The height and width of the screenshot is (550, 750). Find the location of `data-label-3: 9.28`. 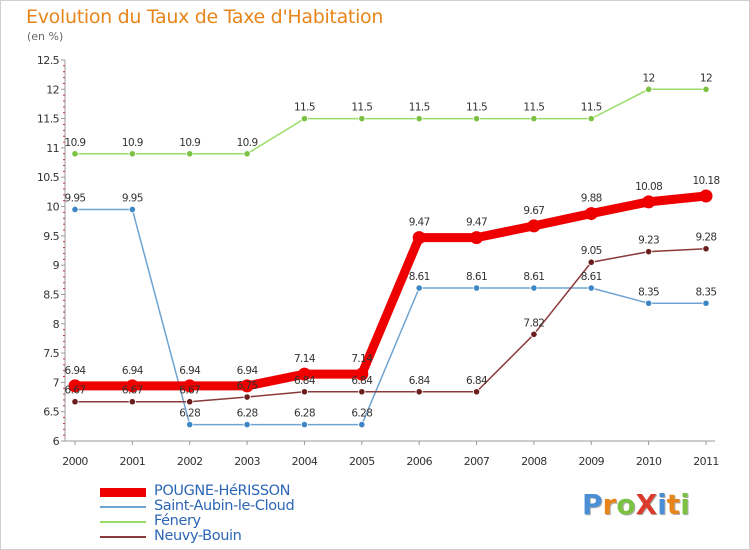

data-label-3: 9.28 is located at coordinates (706, 238).